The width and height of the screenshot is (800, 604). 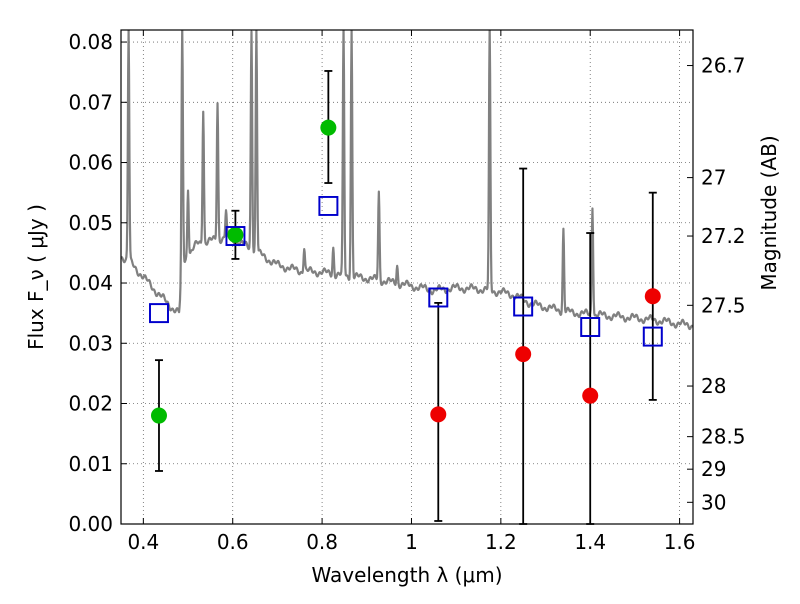 What do you see at coordinates (90, 404) in the screenshot?
I see `y-tick-label: 0.02` at bounding box center [90, 404].